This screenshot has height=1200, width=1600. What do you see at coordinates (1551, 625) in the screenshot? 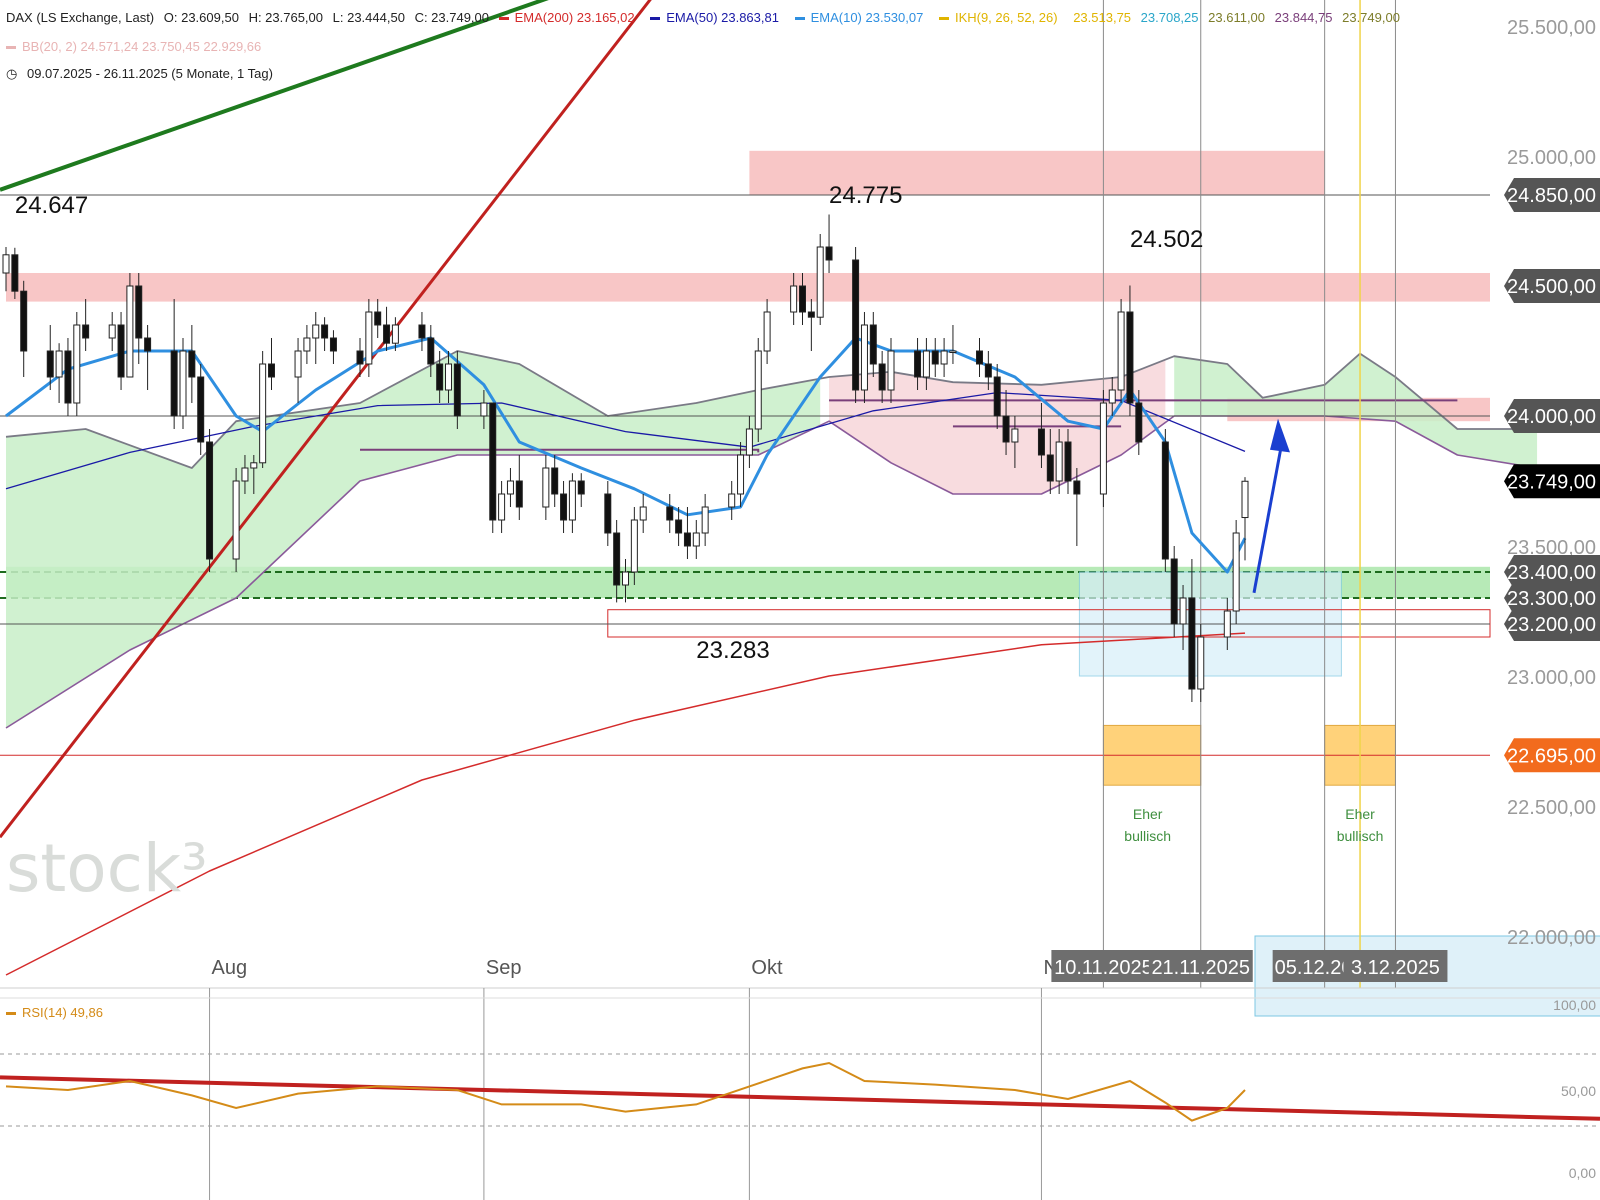
I see `price-tag-label: 23.200,00` at bounding box center [1551, 625].